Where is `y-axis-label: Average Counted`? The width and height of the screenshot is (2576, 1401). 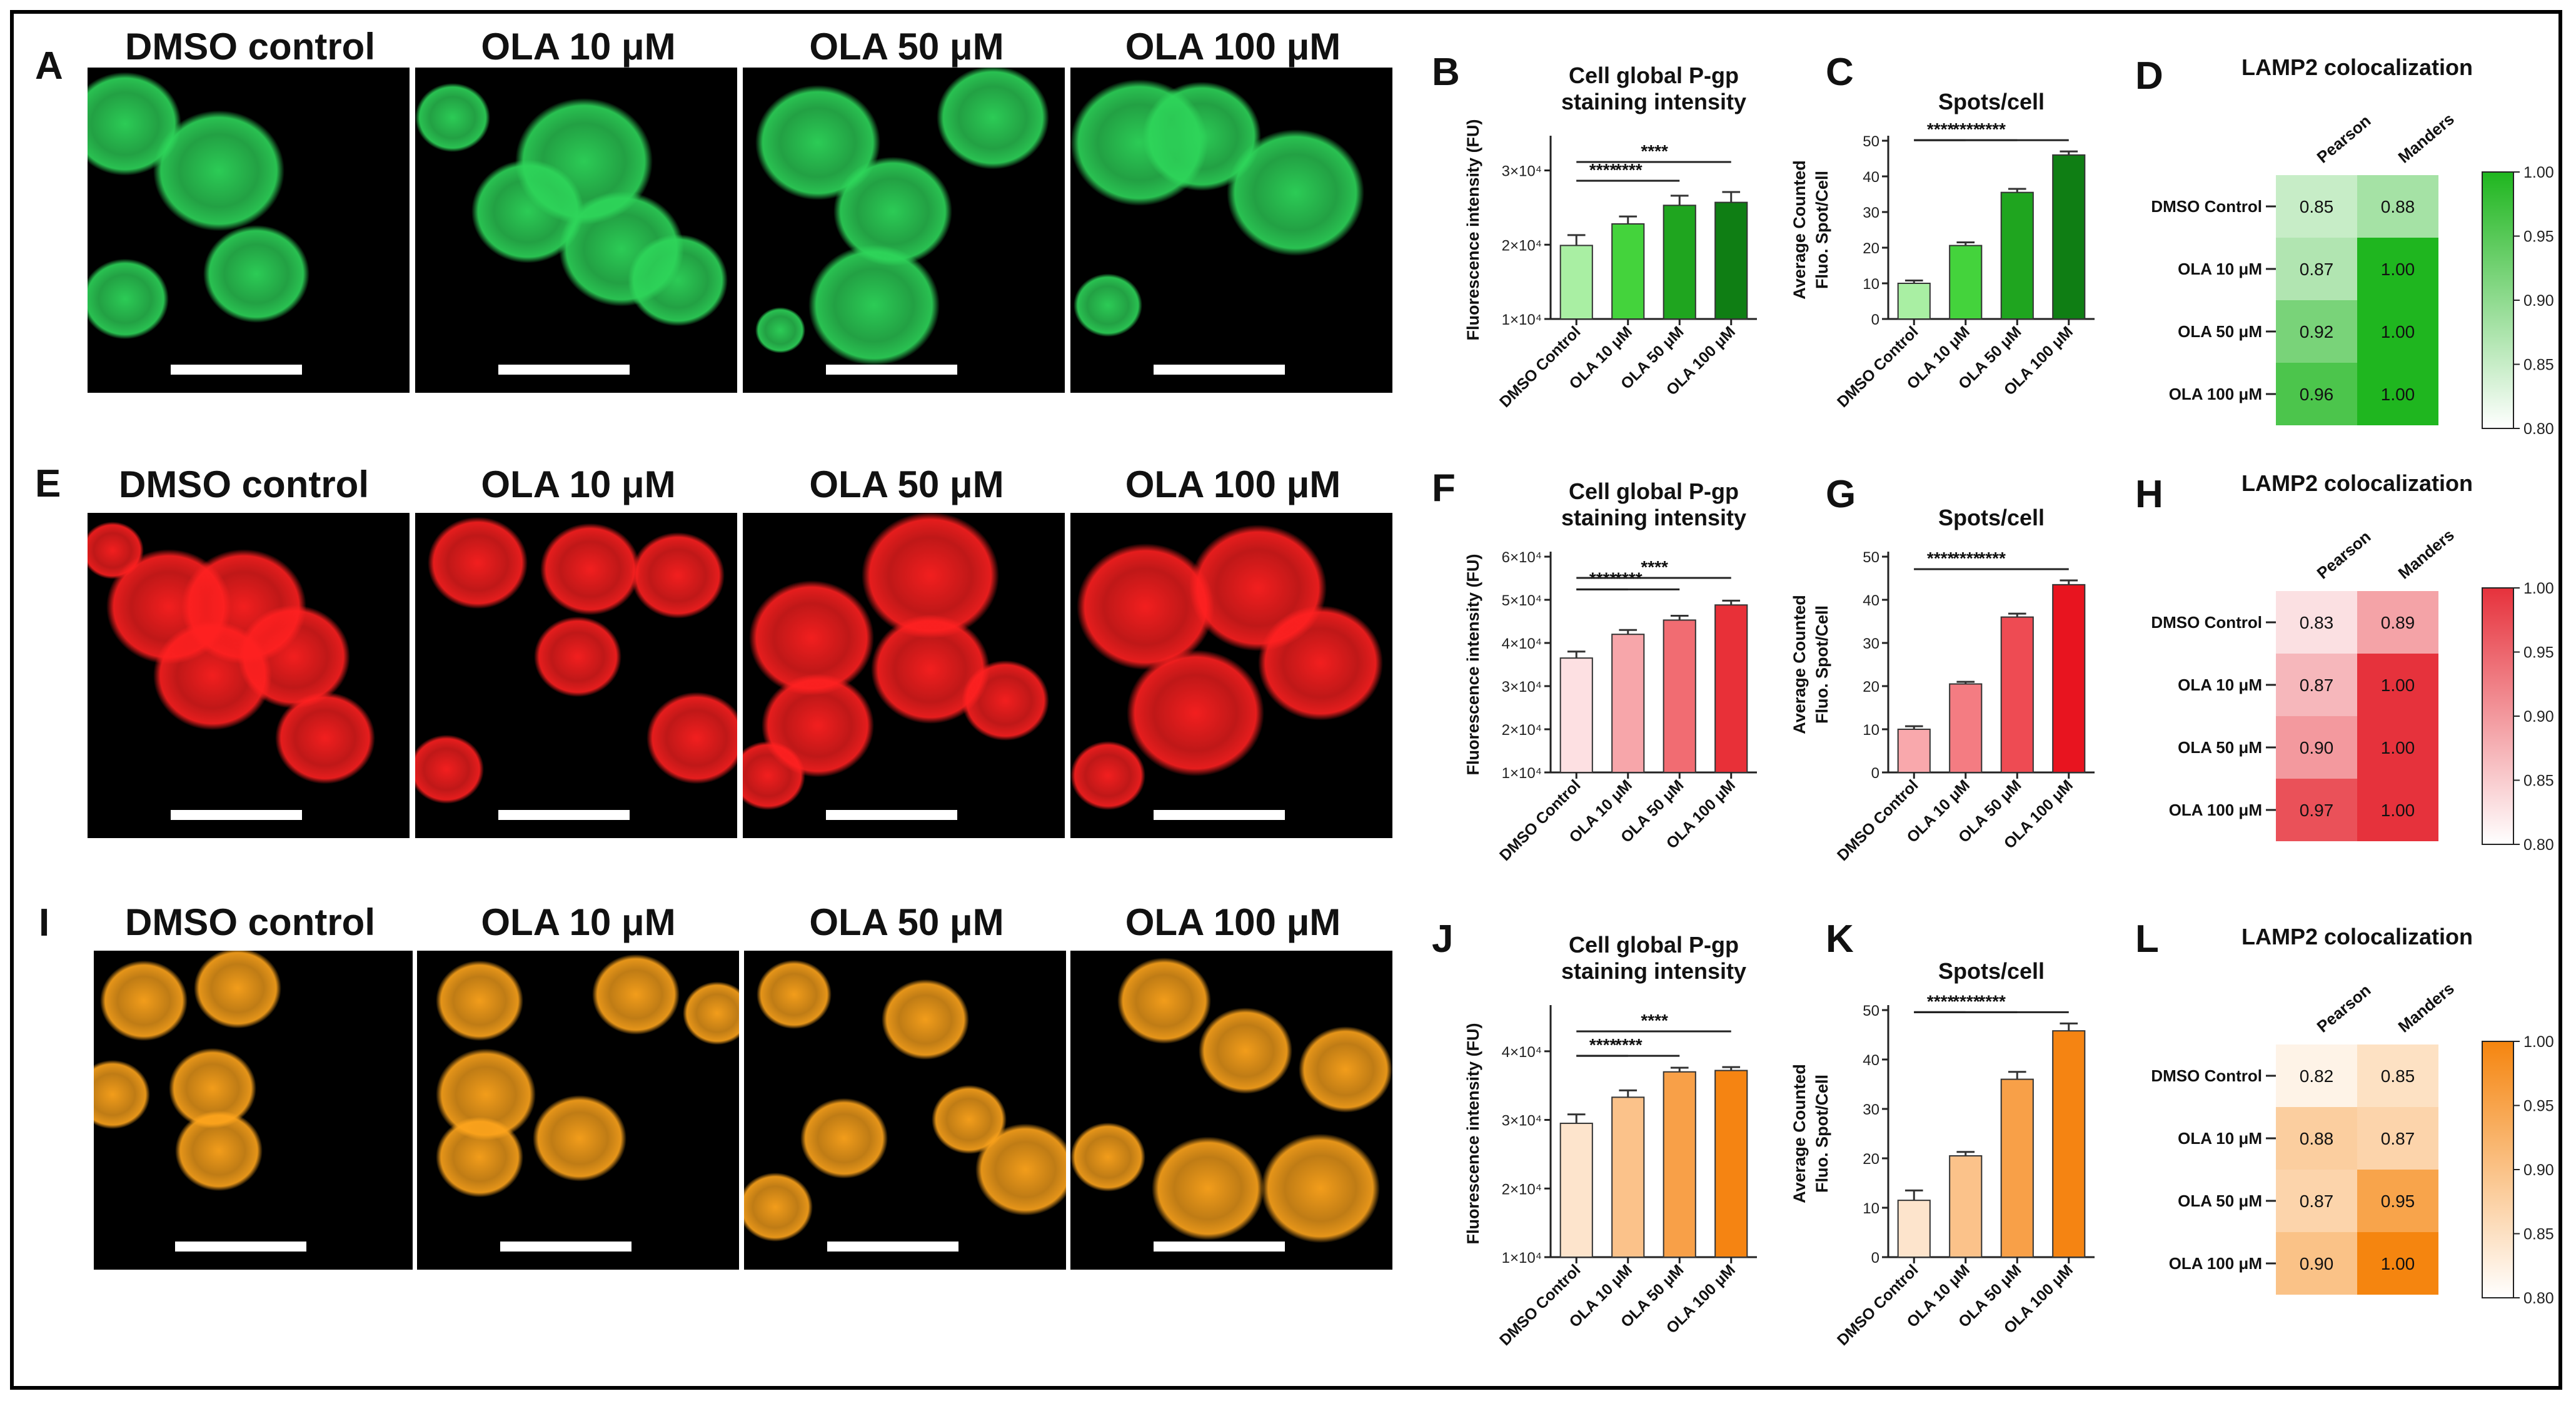
y-axis-label: Average Counted is located at coordinates (1799, 664).